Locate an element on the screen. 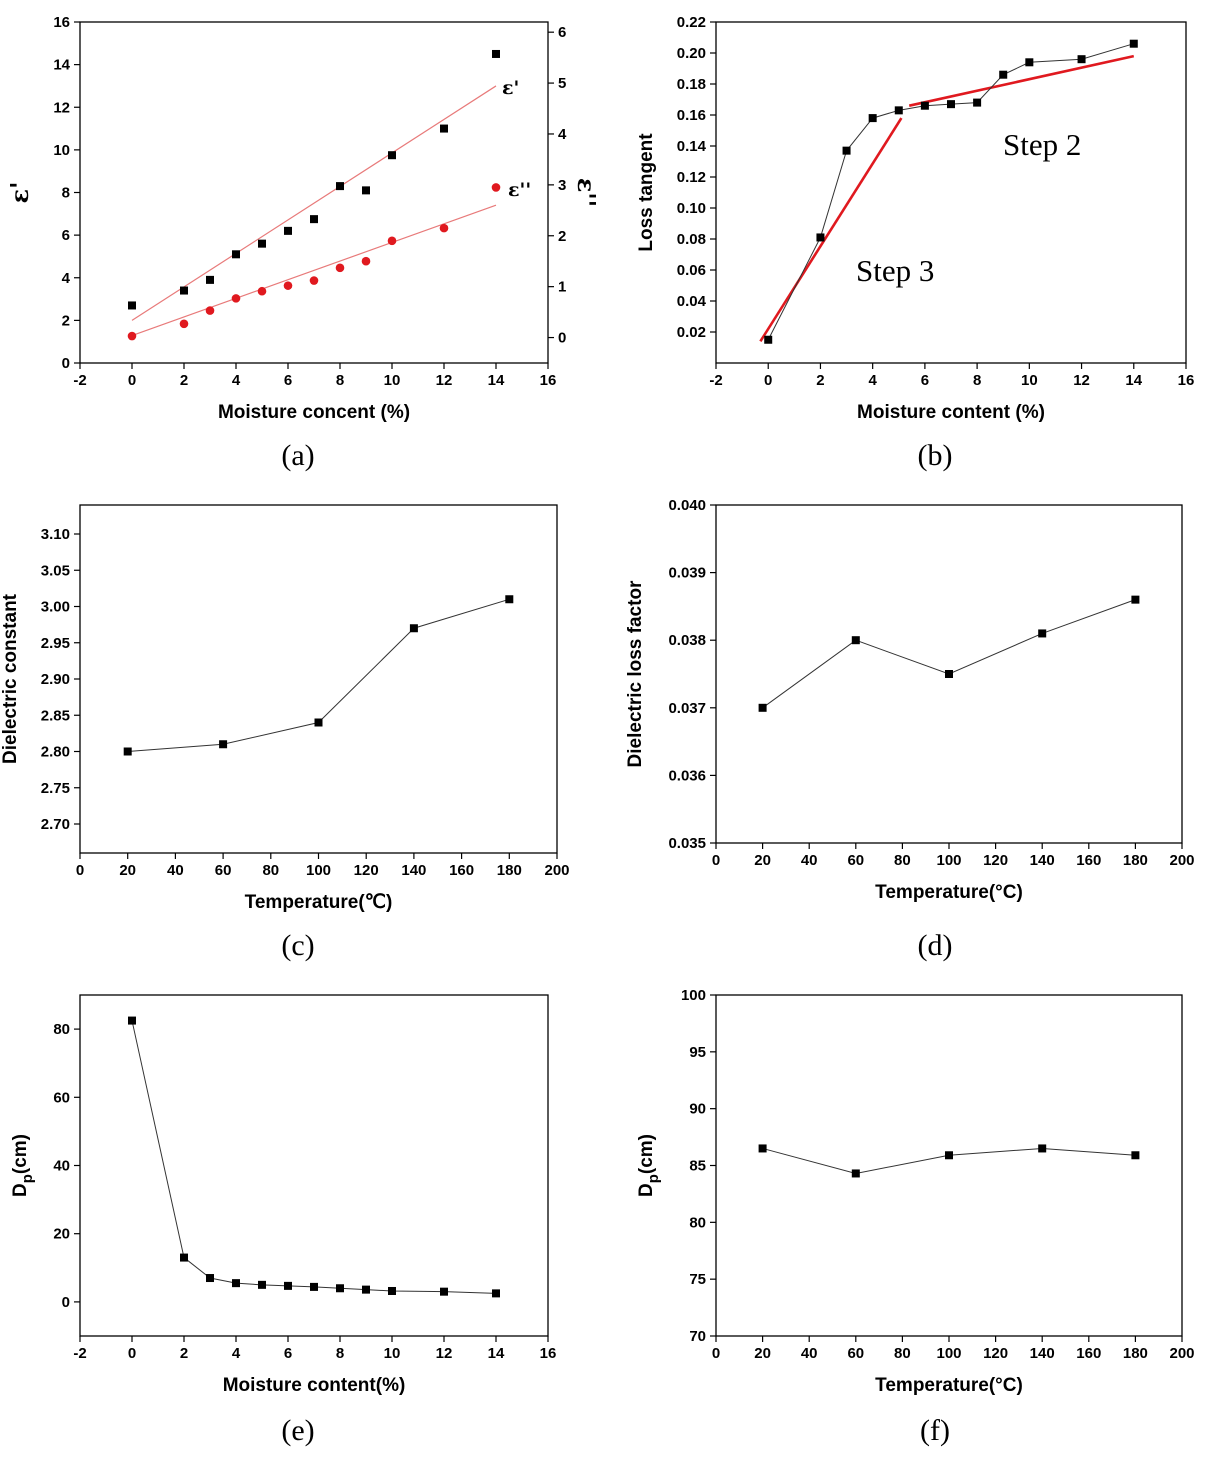  y-tick-label: 8 is located at coordinates (66, 193).